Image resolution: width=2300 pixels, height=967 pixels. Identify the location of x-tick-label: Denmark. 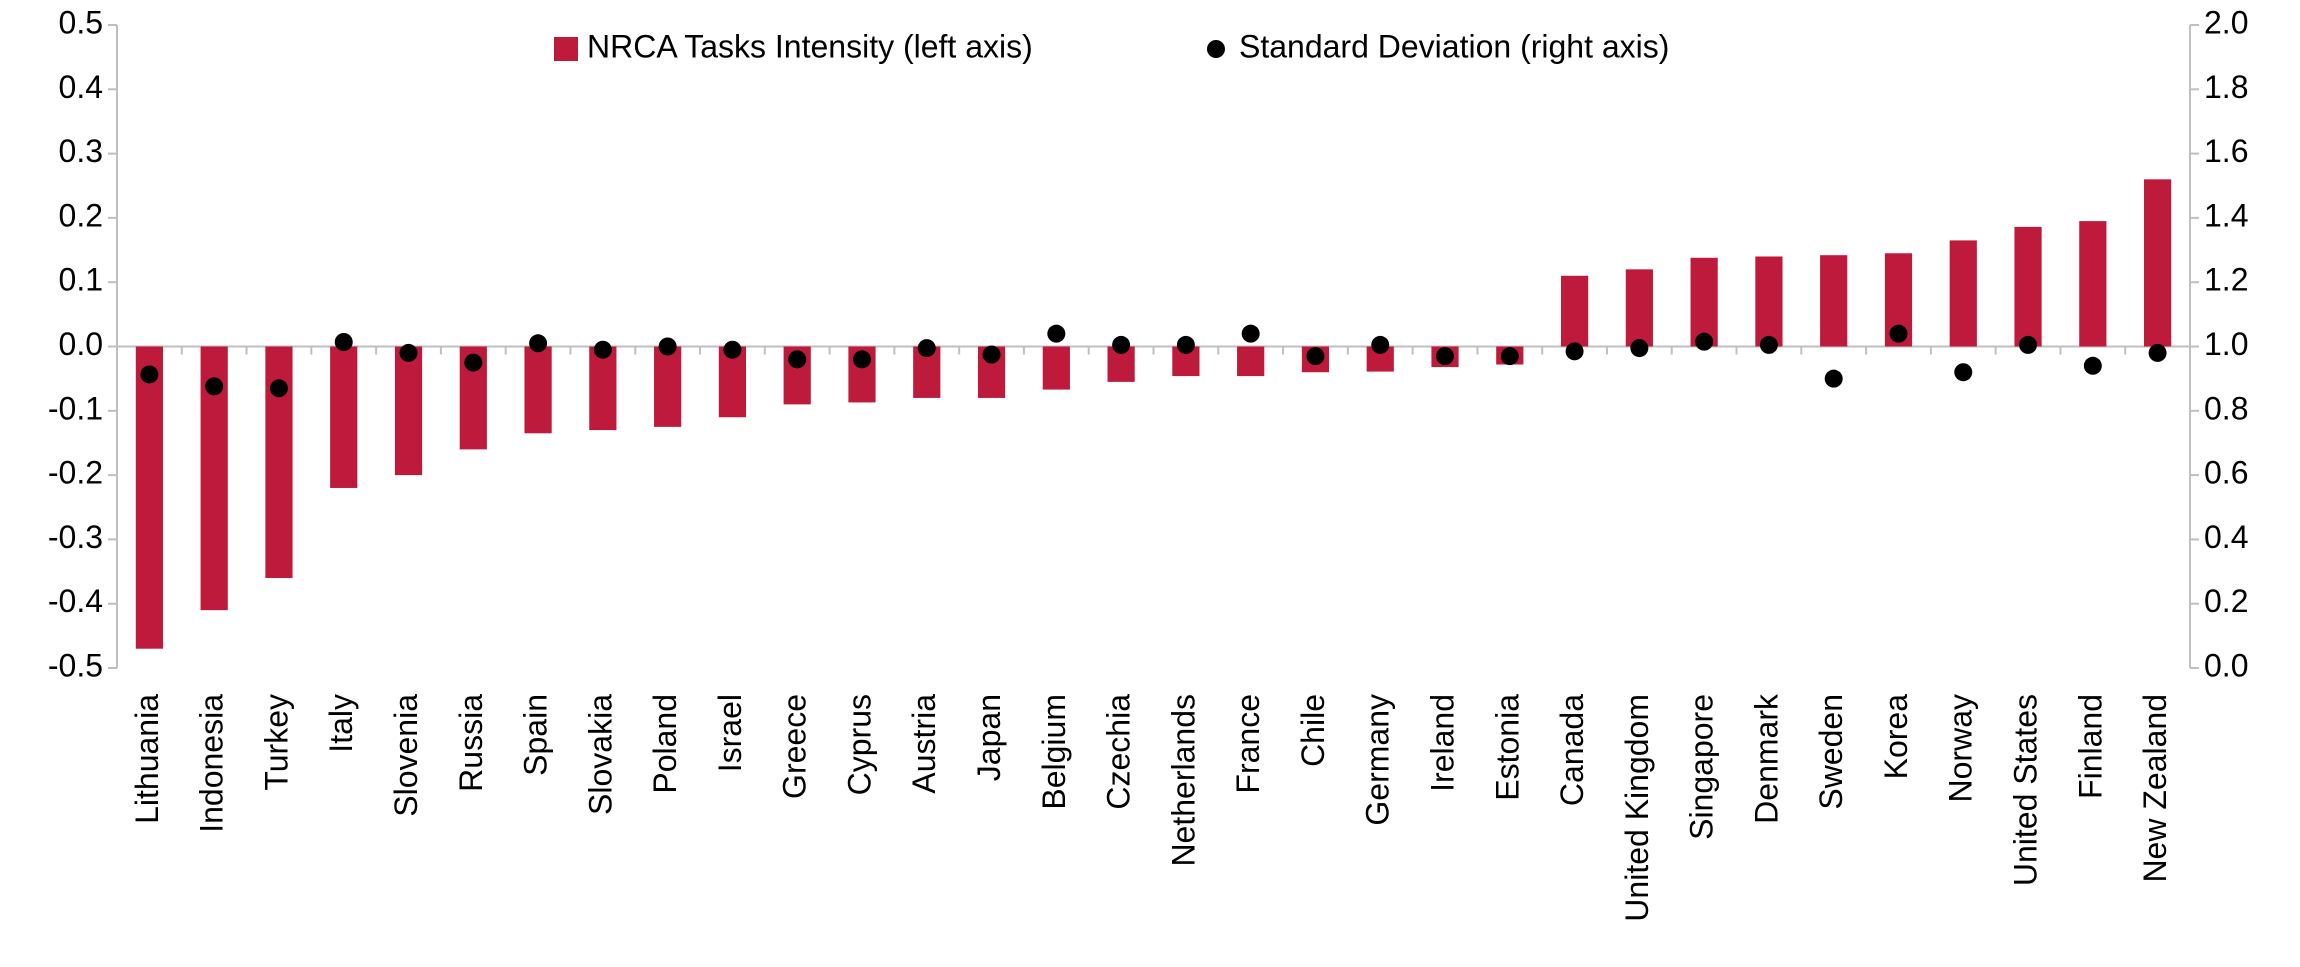
(1766, 758).